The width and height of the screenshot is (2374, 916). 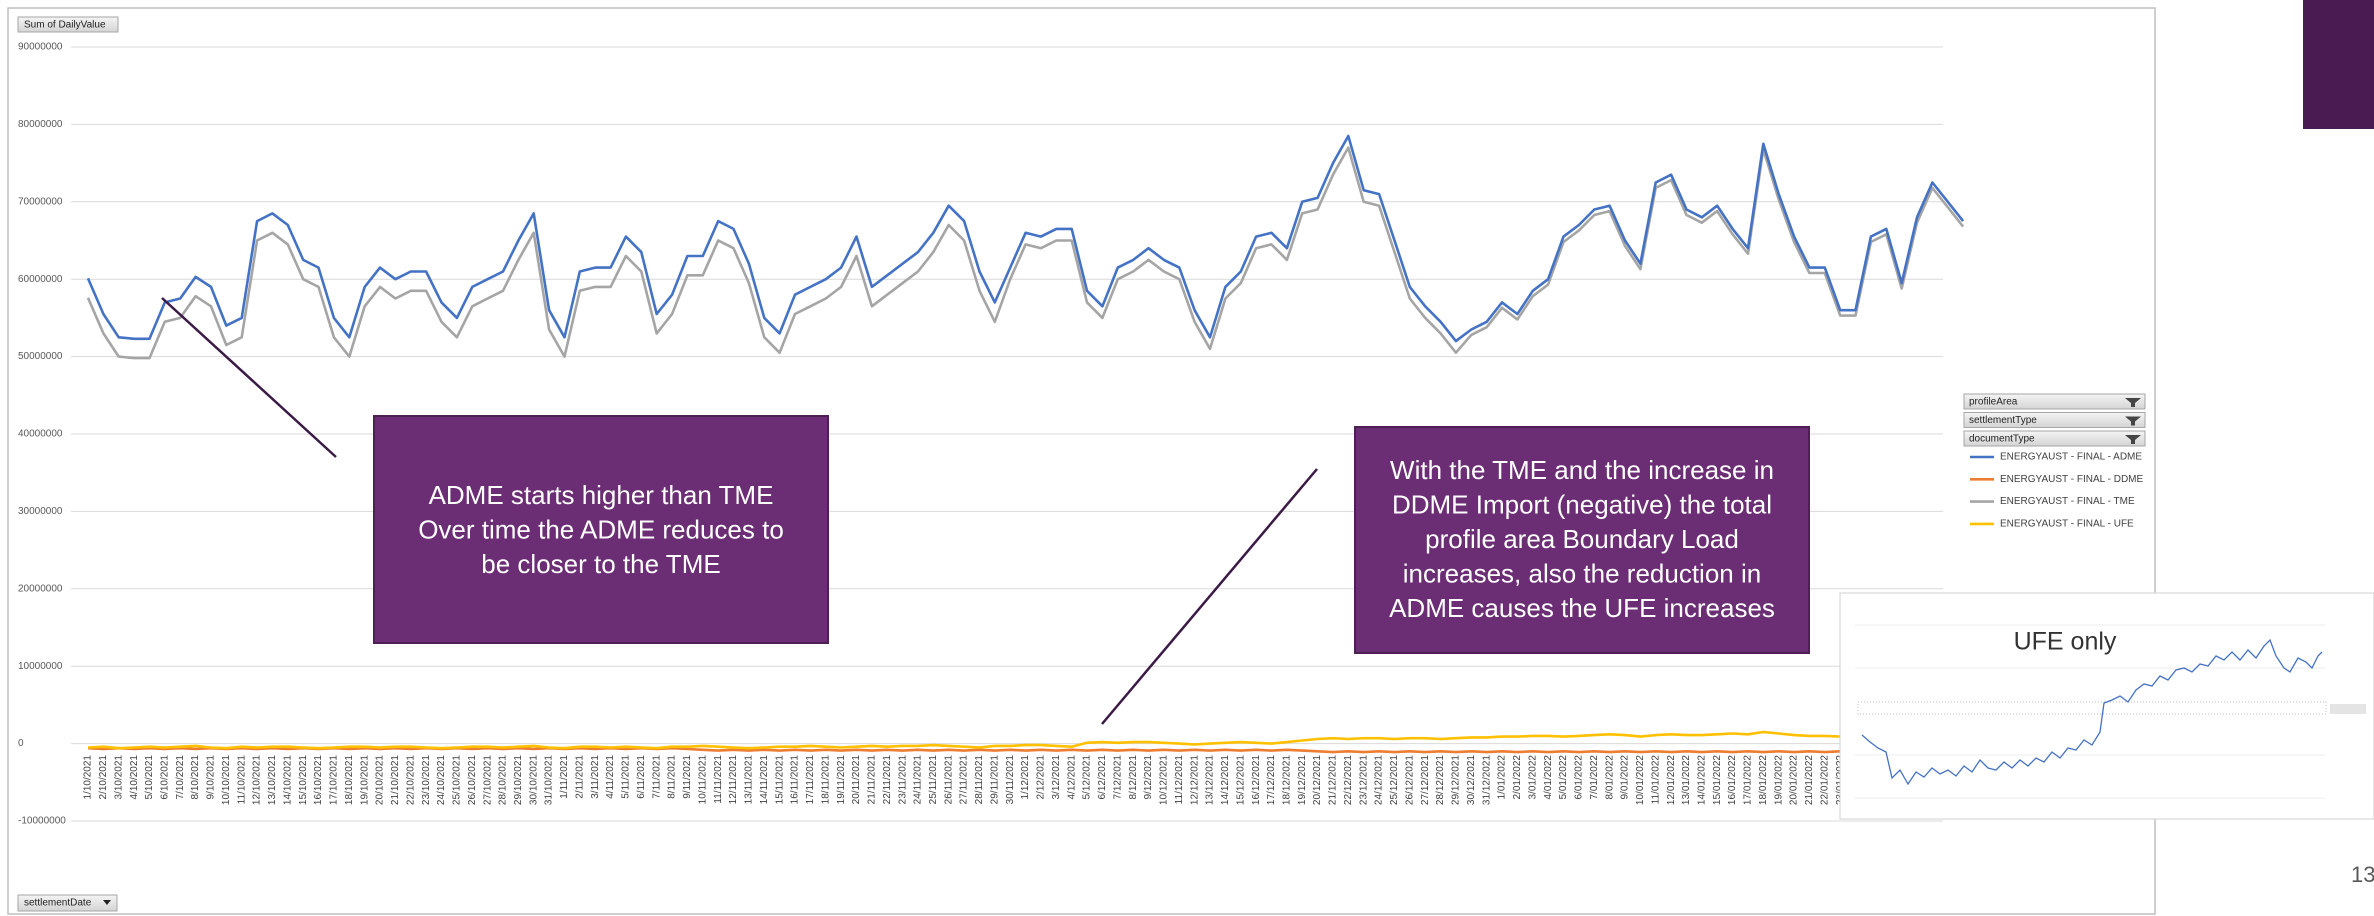 What do you see at coordinates (1717, 780) in the screenshot?
I see `x-tick-label: 15/01/2022` at bounding box center [1717, 780].